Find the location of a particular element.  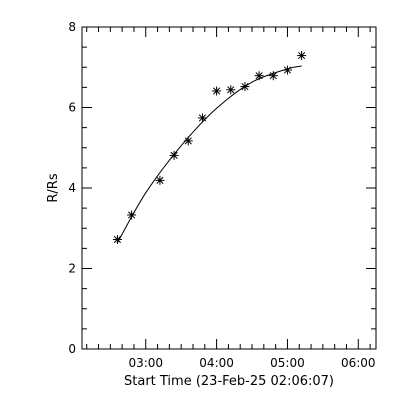

y-tick-label: 8 is located at coordinates (72, 27).